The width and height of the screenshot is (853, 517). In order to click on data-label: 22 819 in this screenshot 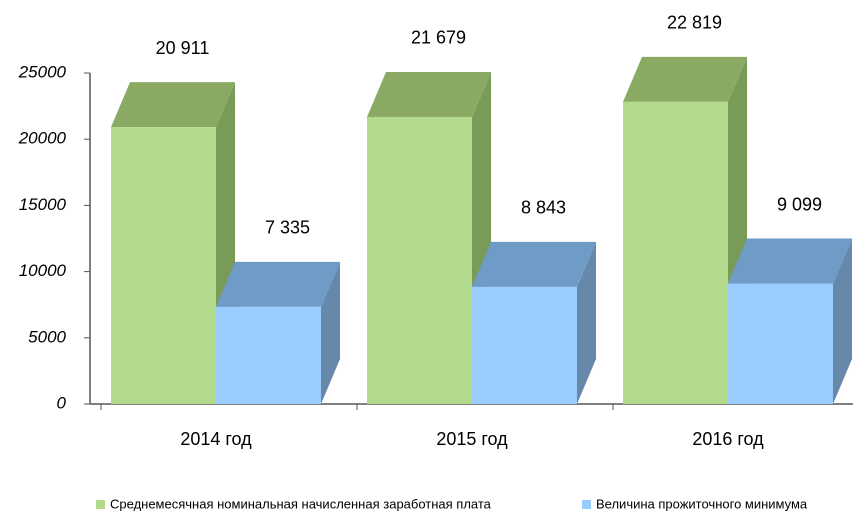, I will do `click(694, 23)`.